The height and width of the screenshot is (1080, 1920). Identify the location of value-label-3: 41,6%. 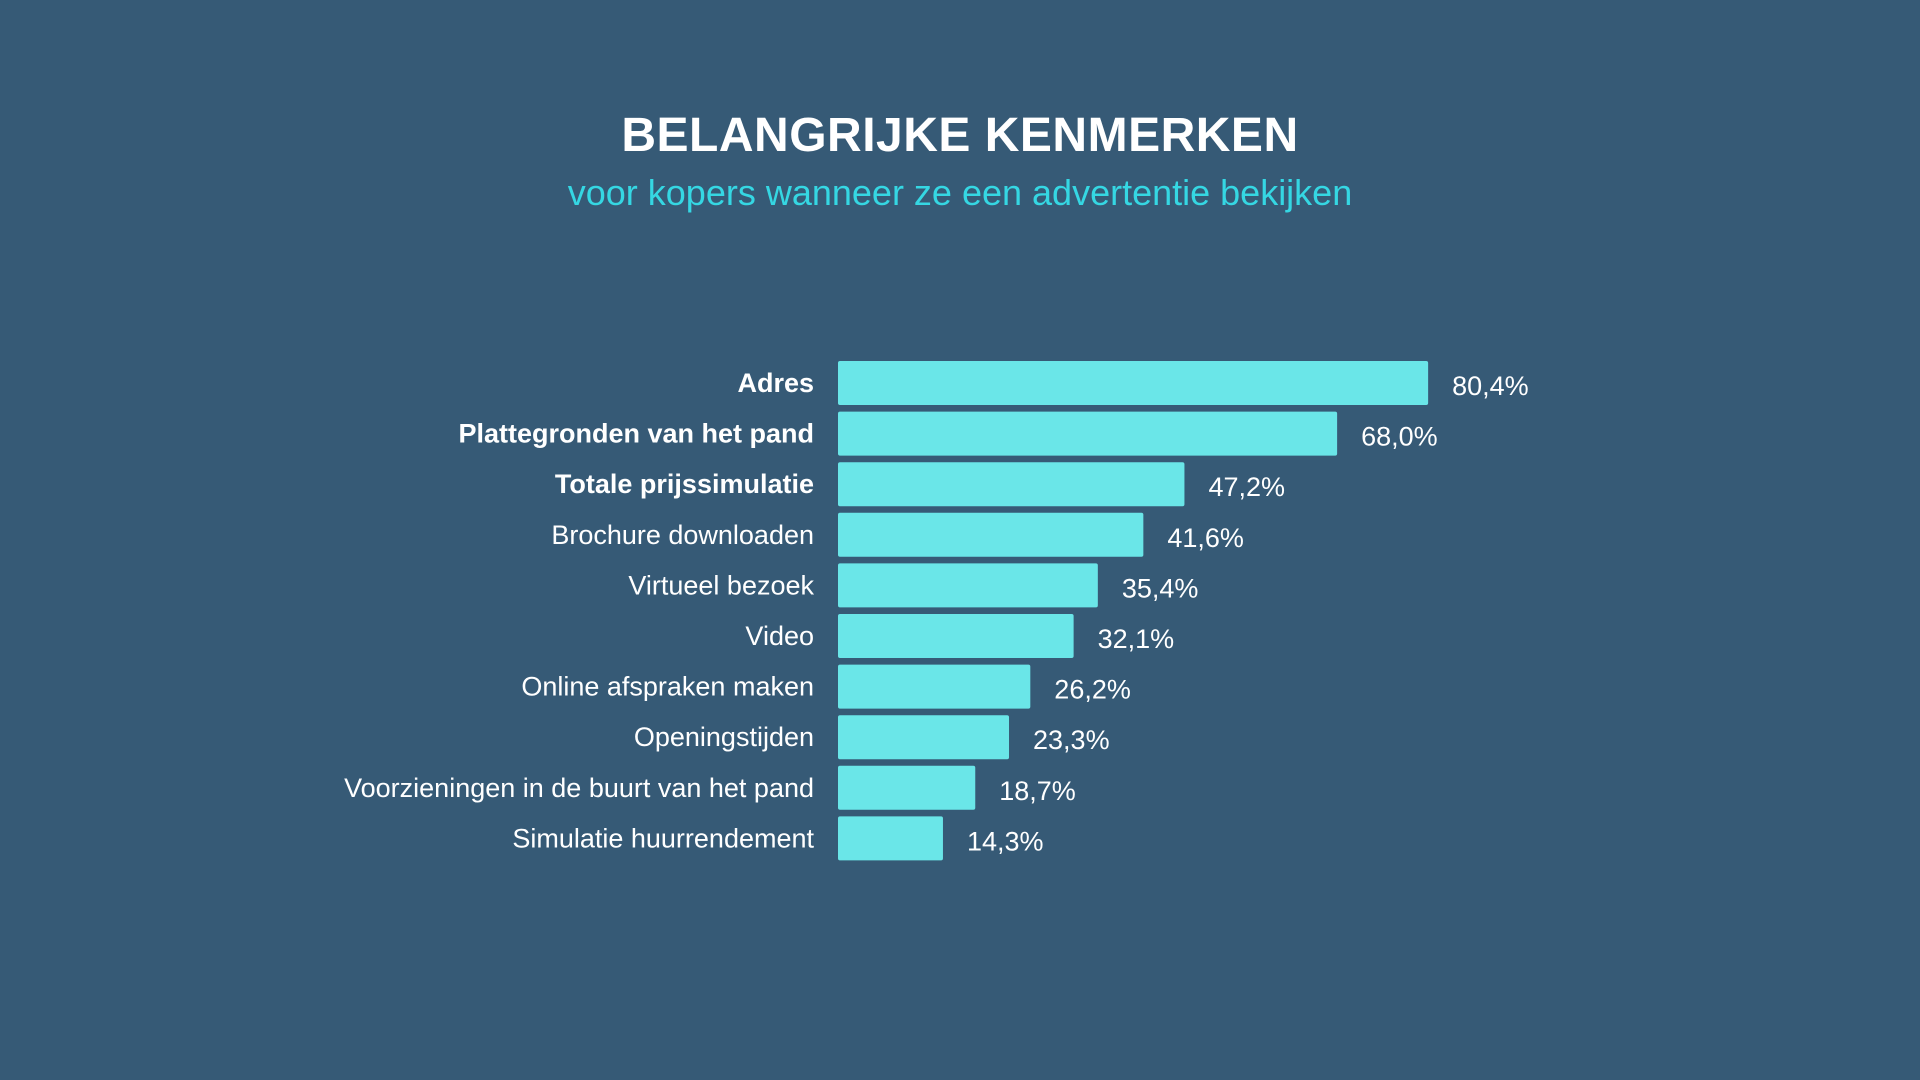
(1205, 538).